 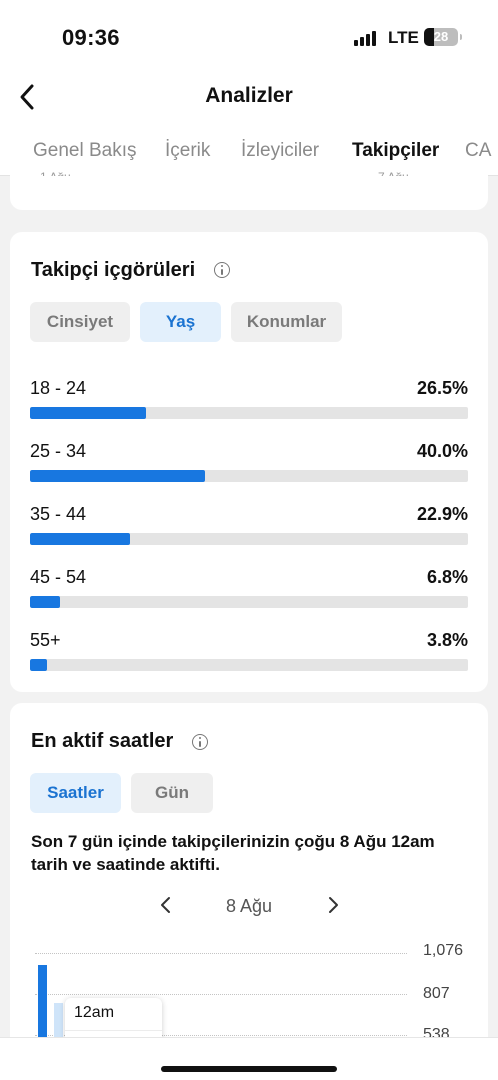 I want to click on previous-date-start: 1 Ağu, so click(x=55, y=173).